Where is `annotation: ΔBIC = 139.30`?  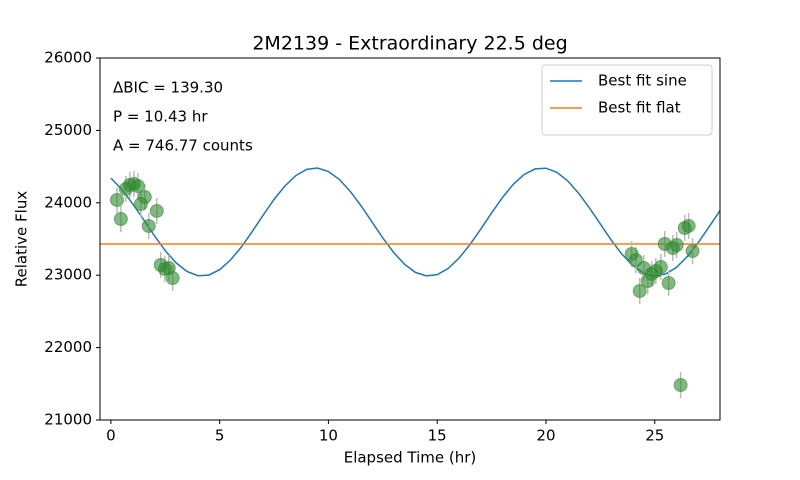 annotation: ΔBIC = 139.30 is located at coordinates (168, 88).